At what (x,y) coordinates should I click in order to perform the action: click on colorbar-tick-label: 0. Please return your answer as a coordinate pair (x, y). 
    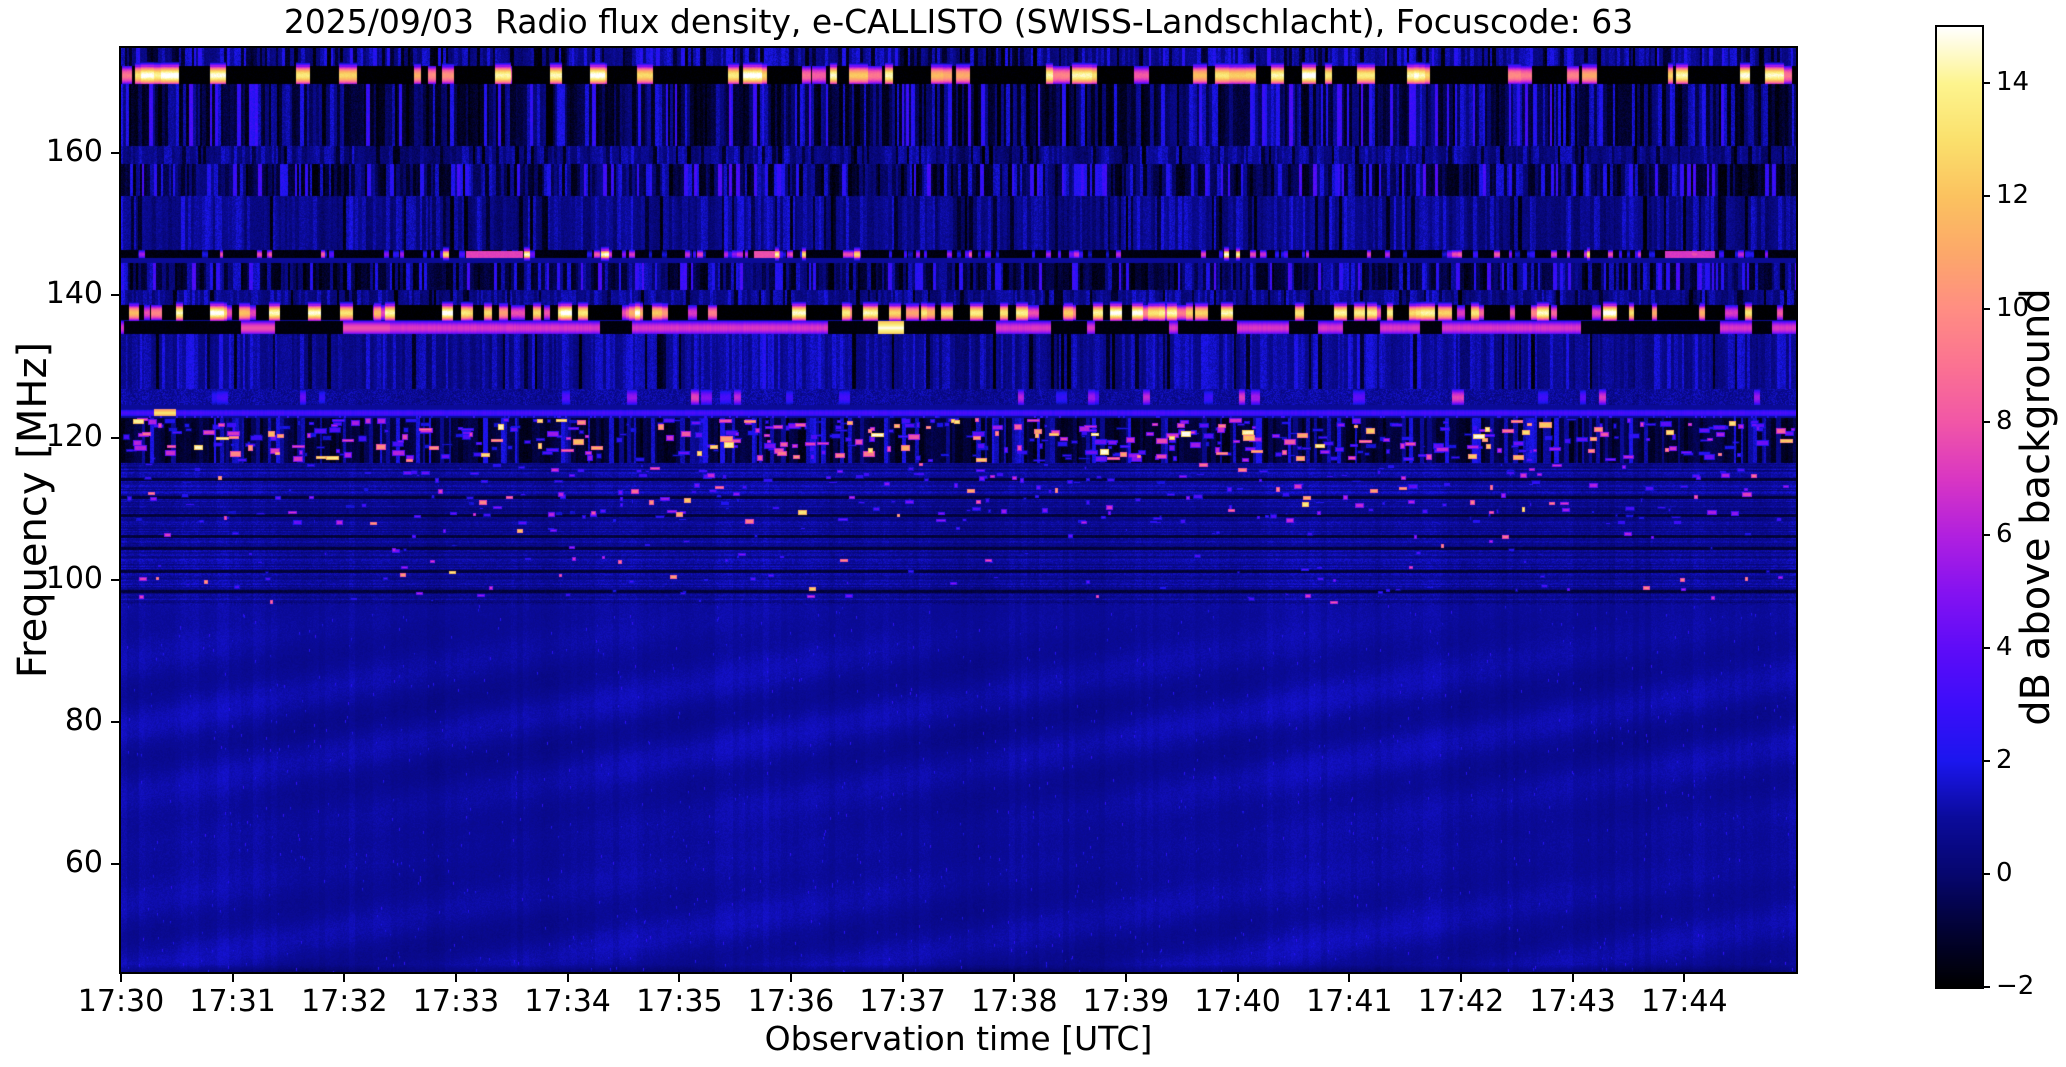
    Looking at the image, I should click on (2004, 873).